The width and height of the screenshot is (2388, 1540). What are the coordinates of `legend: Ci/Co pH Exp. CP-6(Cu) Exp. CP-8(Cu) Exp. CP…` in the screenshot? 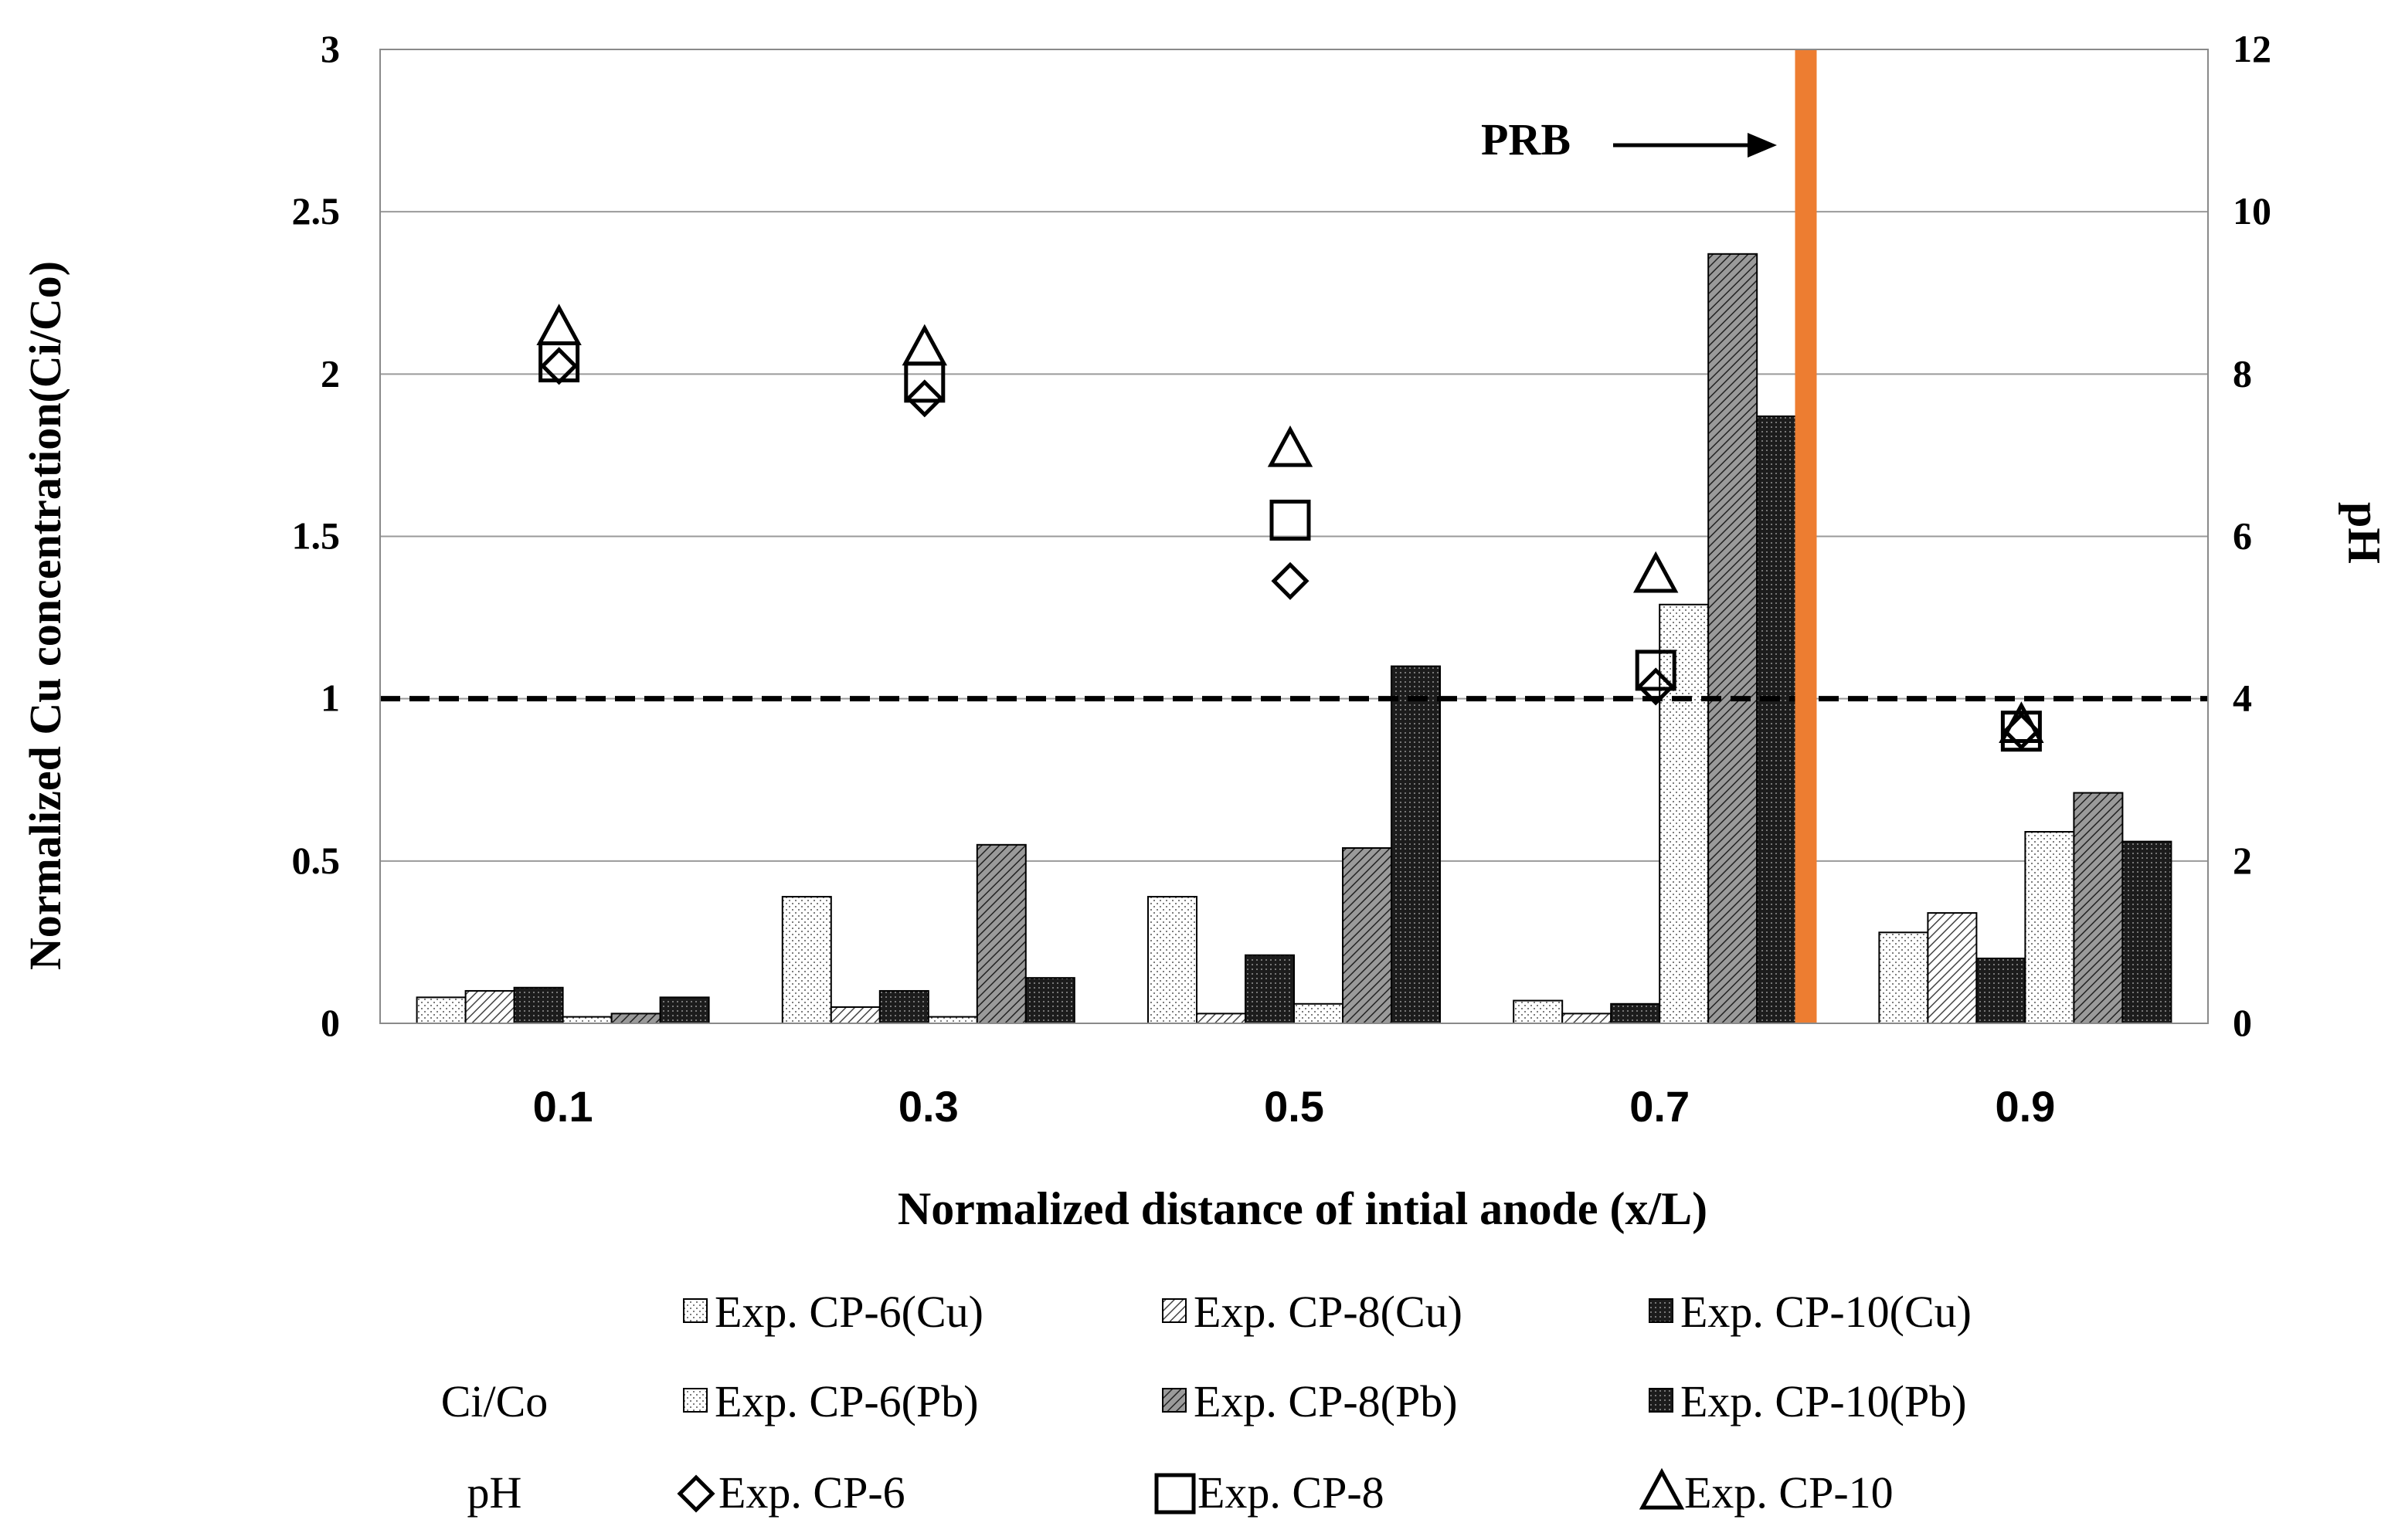 It's located at (1206, 1402).